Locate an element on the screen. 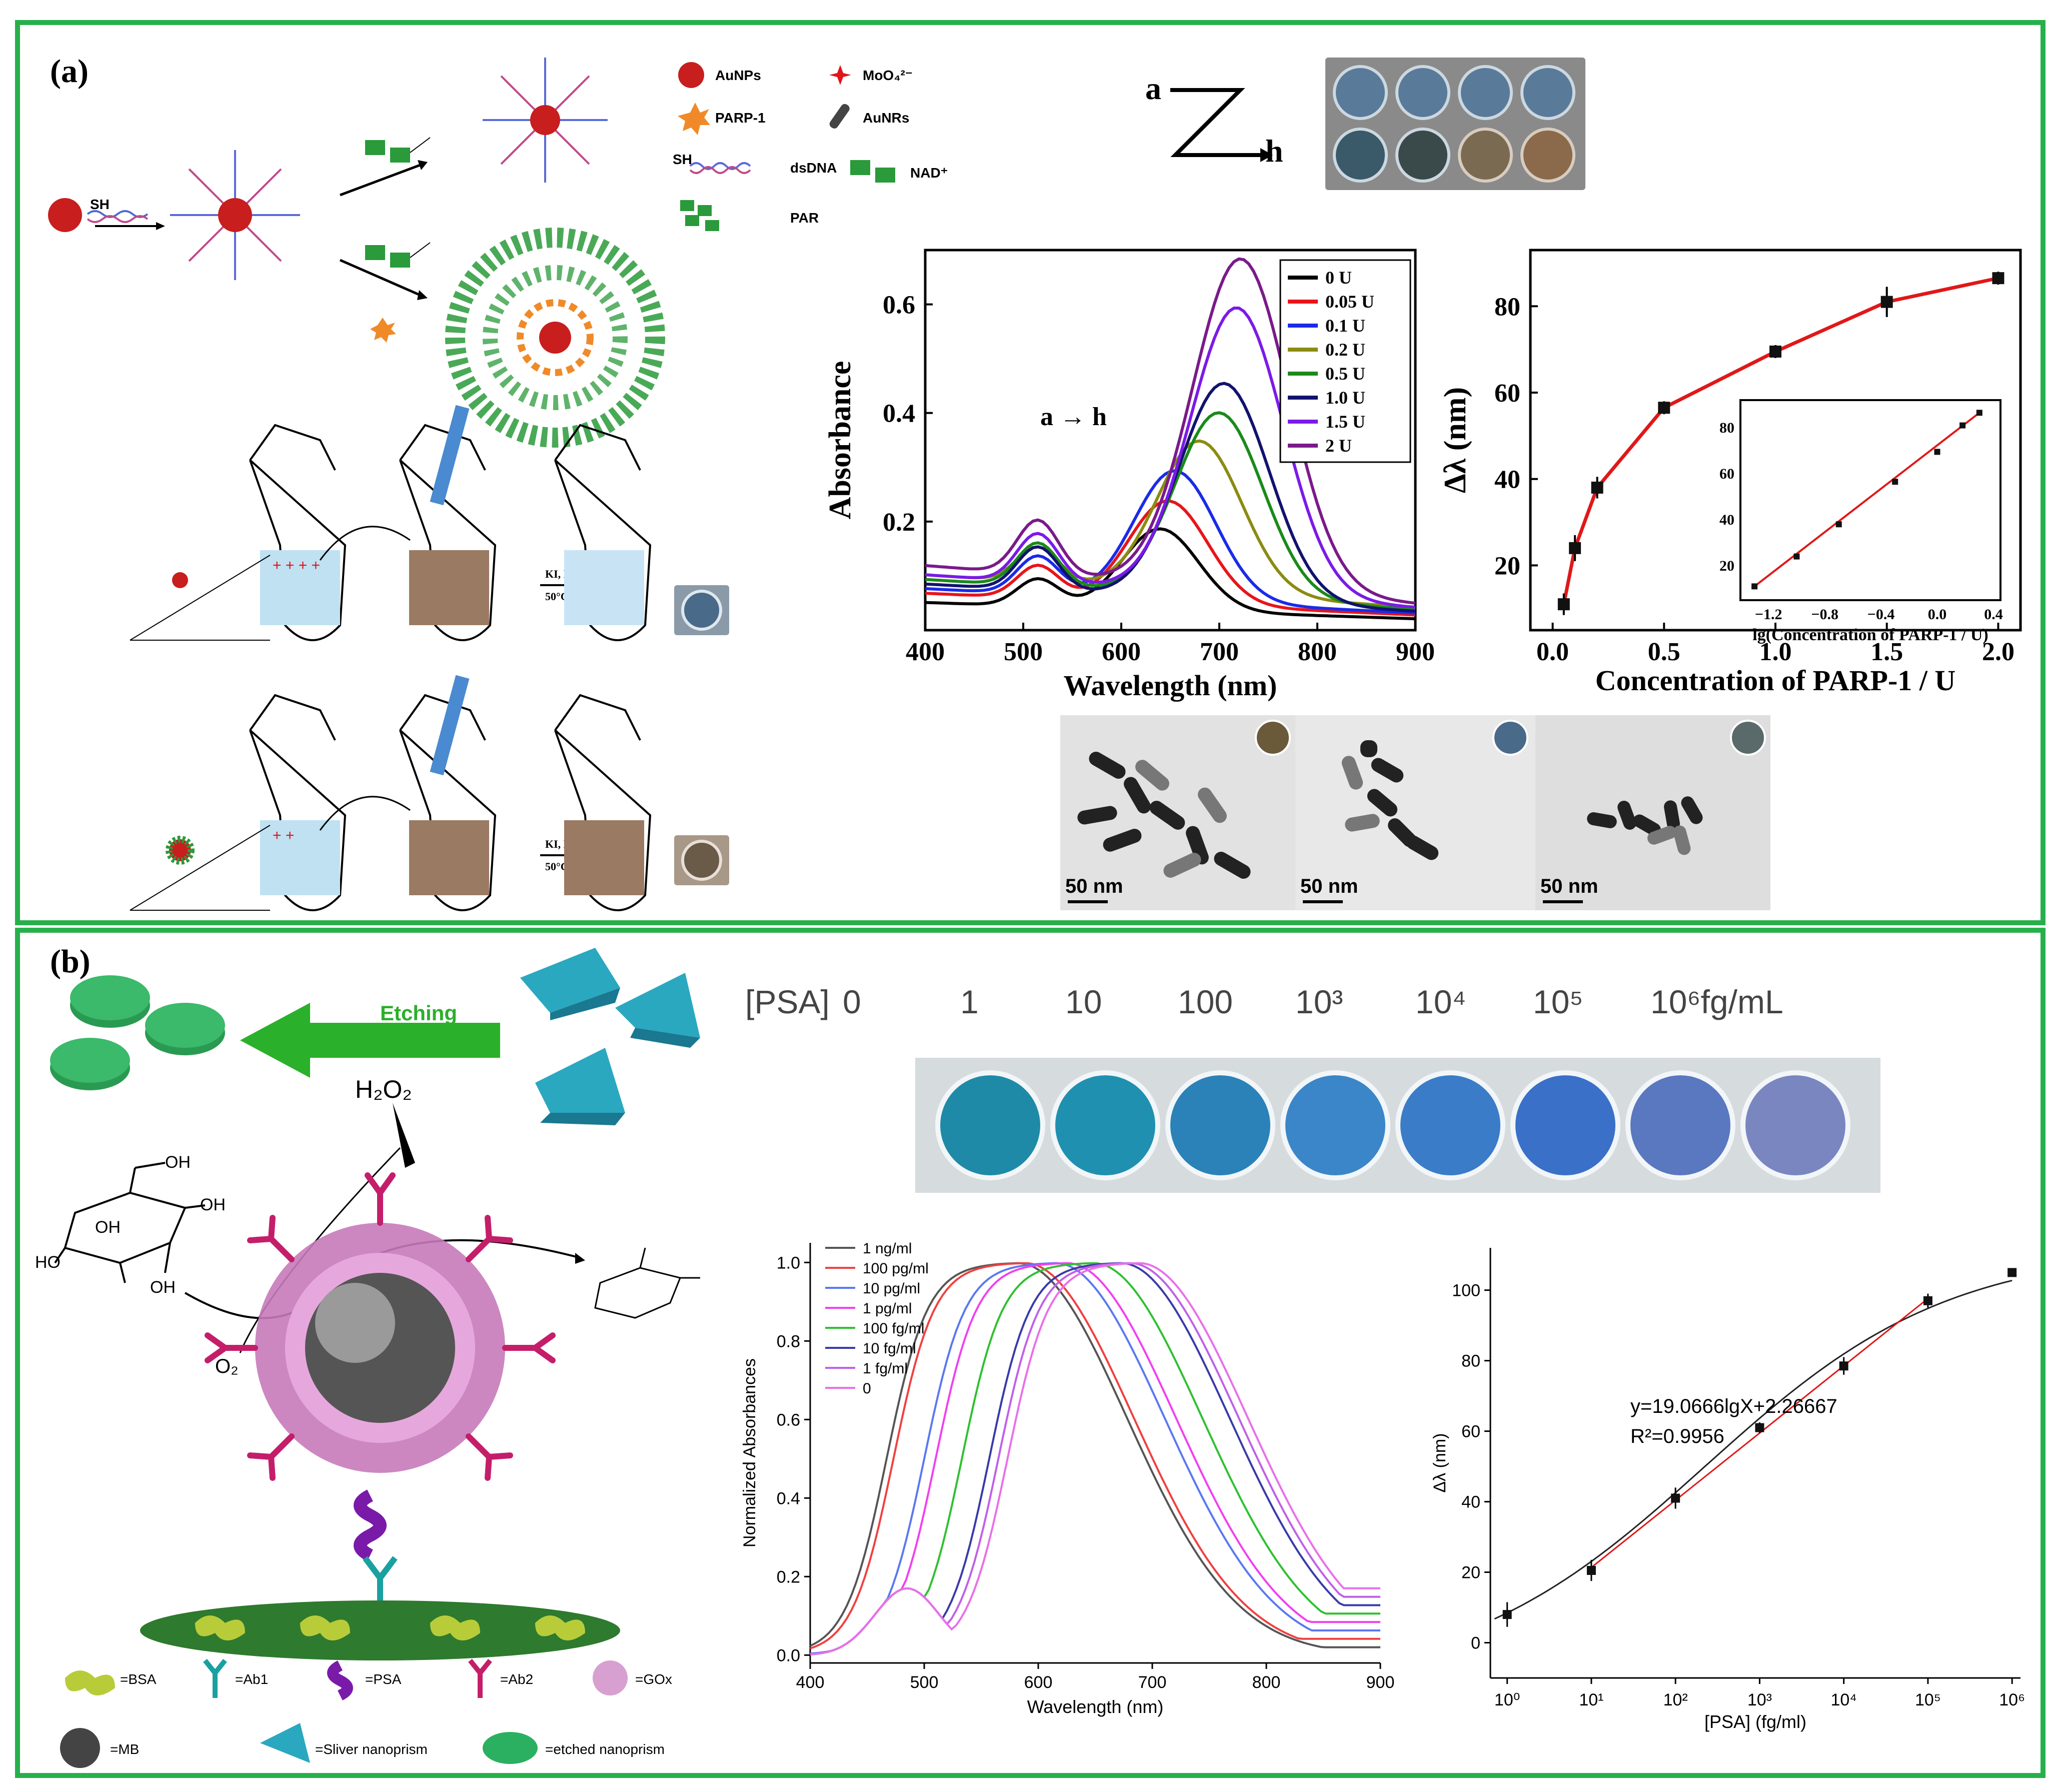 Image resolution: width=2057 pixels, height=1792 pixels. r2-label: R²=0.9956 is located at coordinates (1677, 1436).